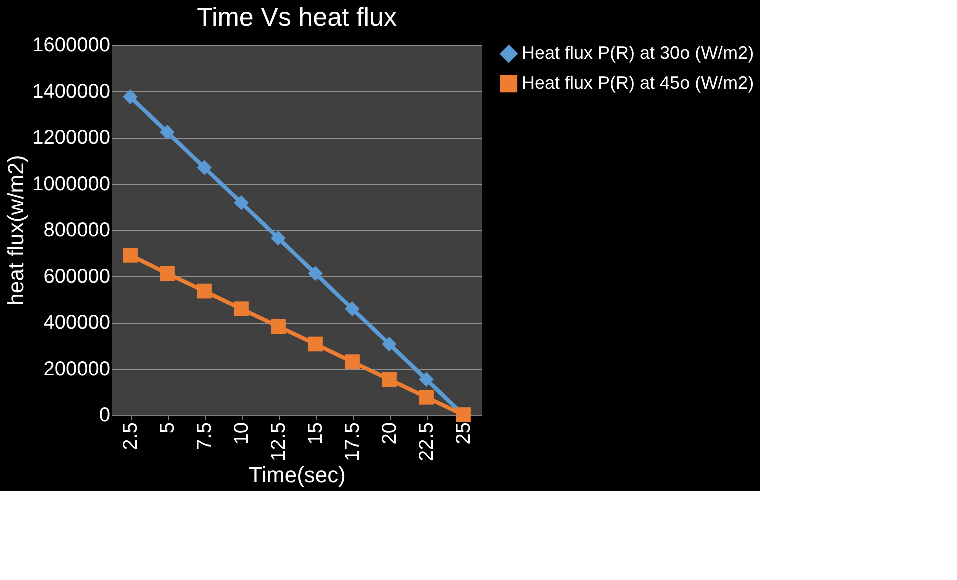 This screenshot has height=580, width=957. I want to click on y-tick-label: 400000, so click(77, 323).